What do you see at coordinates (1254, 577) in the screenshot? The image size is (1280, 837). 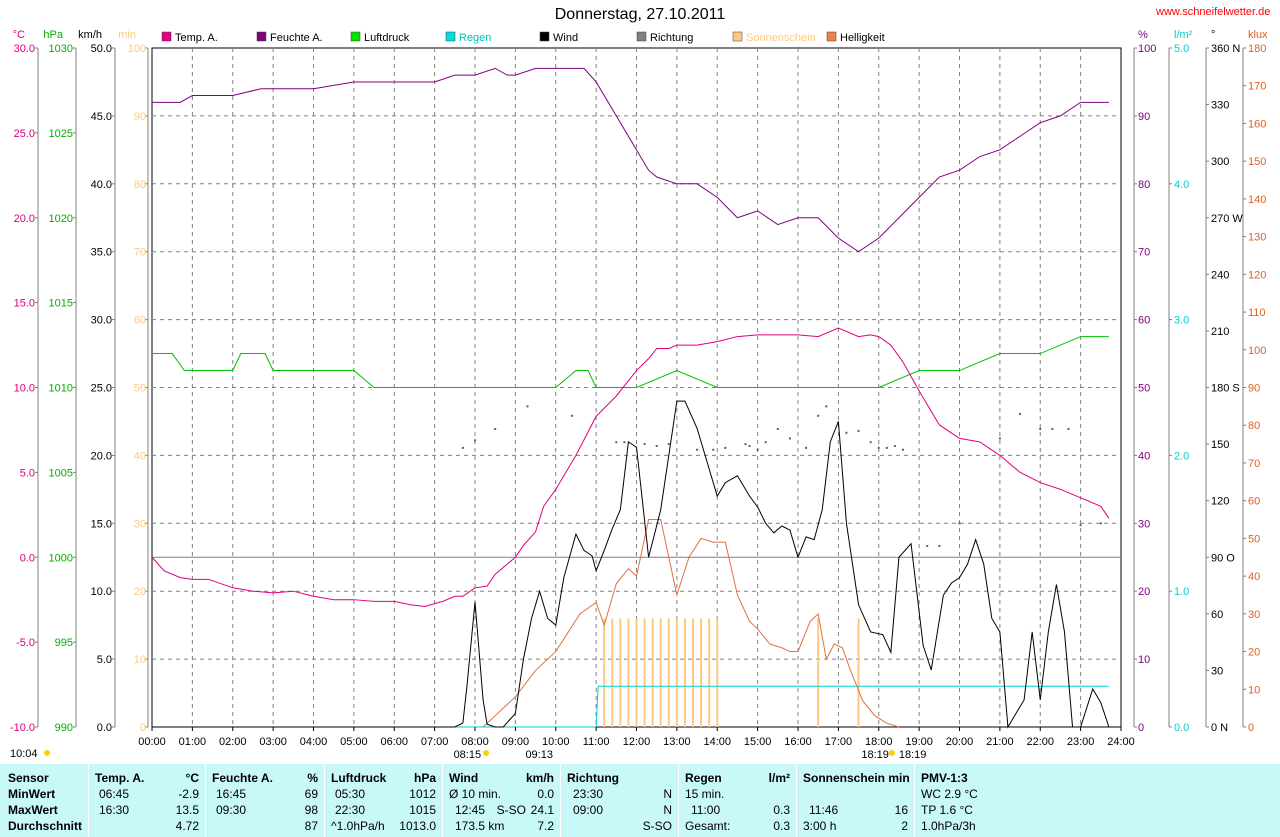 I see `light-tick-label: 40` at bounding box center [1254, 577].